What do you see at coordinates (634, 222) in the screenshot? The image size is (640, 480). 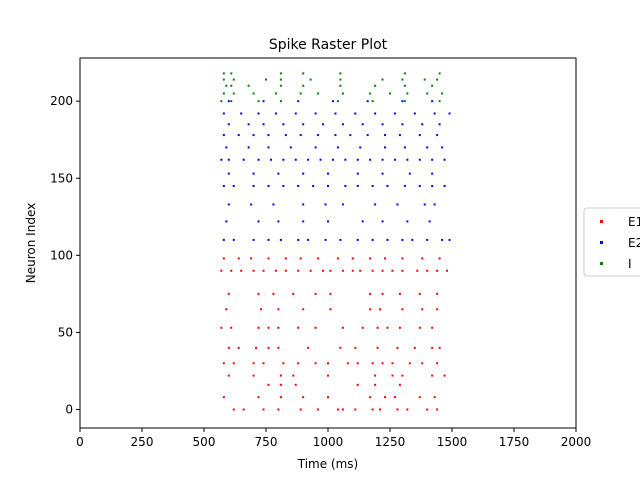 I see `legend-label-0: E1` at bounding box center [634, 222].